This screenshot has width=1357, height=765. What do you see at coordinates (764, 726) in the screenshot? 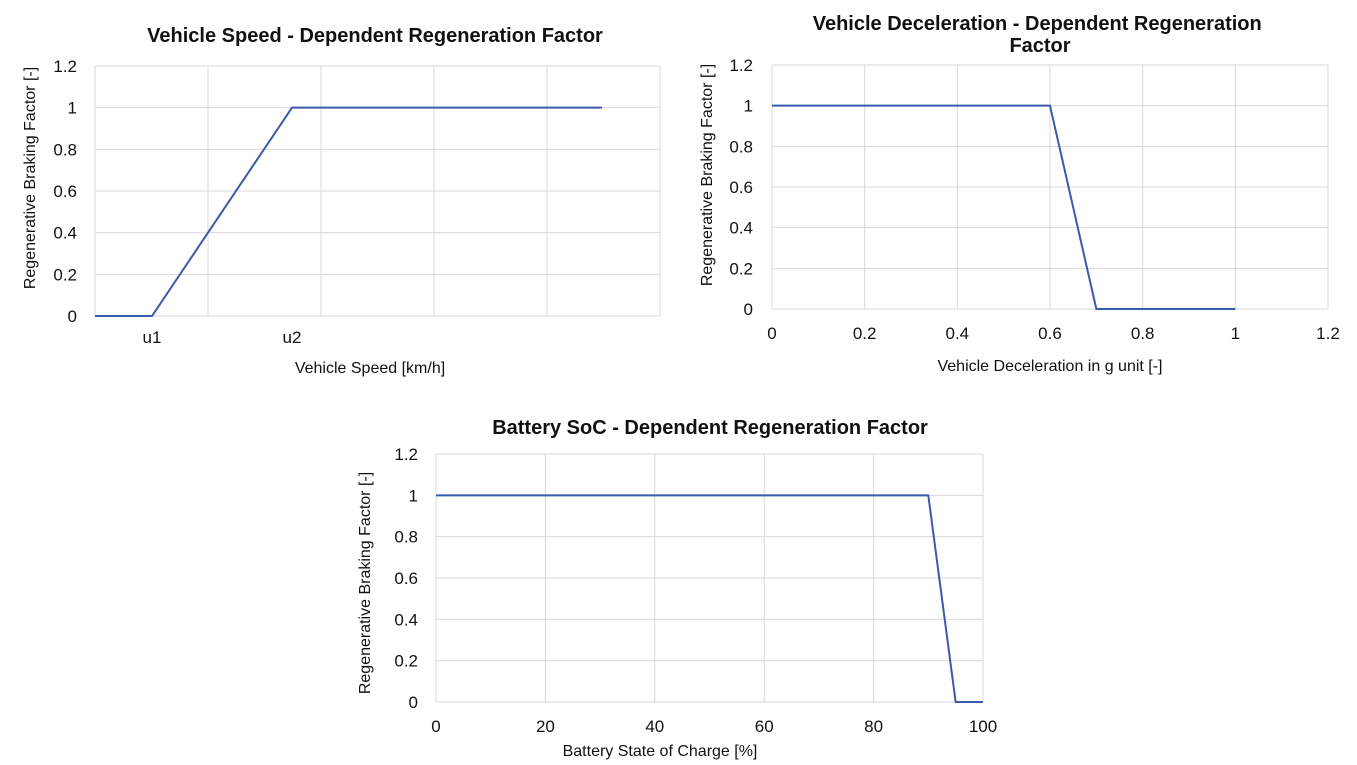
I see `battery-soc-x-tick-3: 60` at bounding box center [764, 726].